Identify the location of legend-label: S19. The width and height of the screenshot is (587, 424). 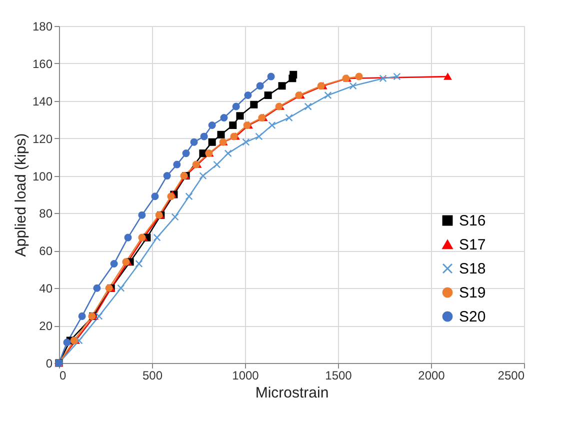
(472, 293).